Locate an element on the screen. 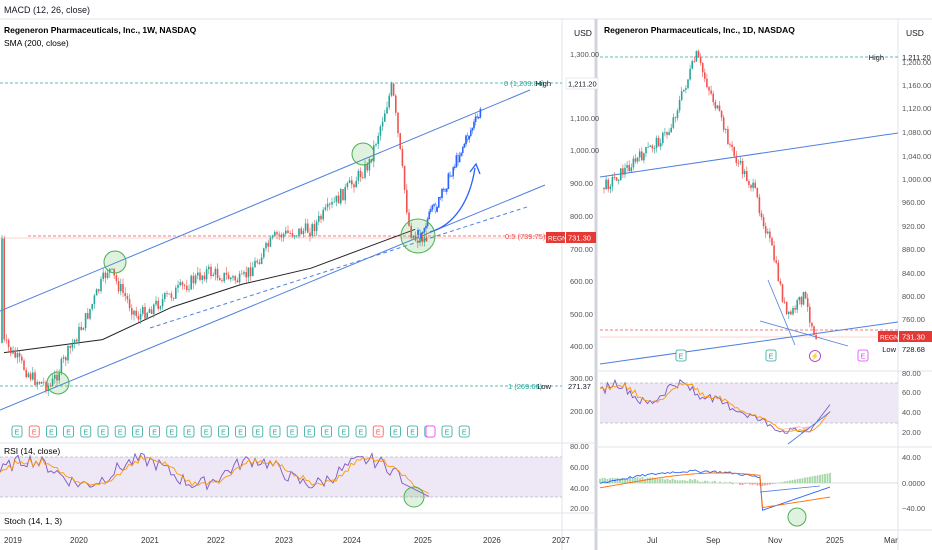 The width and height of the screenshot is (932, 550). sma-200-line is located at coordinates (209, 291).